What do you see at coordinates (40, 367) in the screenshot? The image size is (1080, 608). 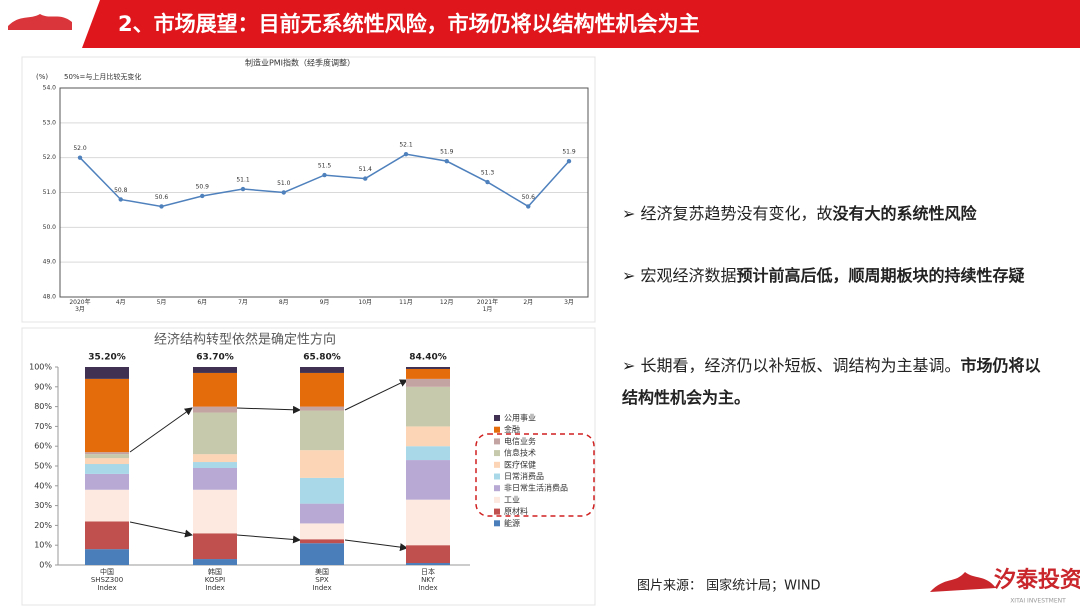 I see `y-tick-label: 100%` at bounding box center [40, 367].